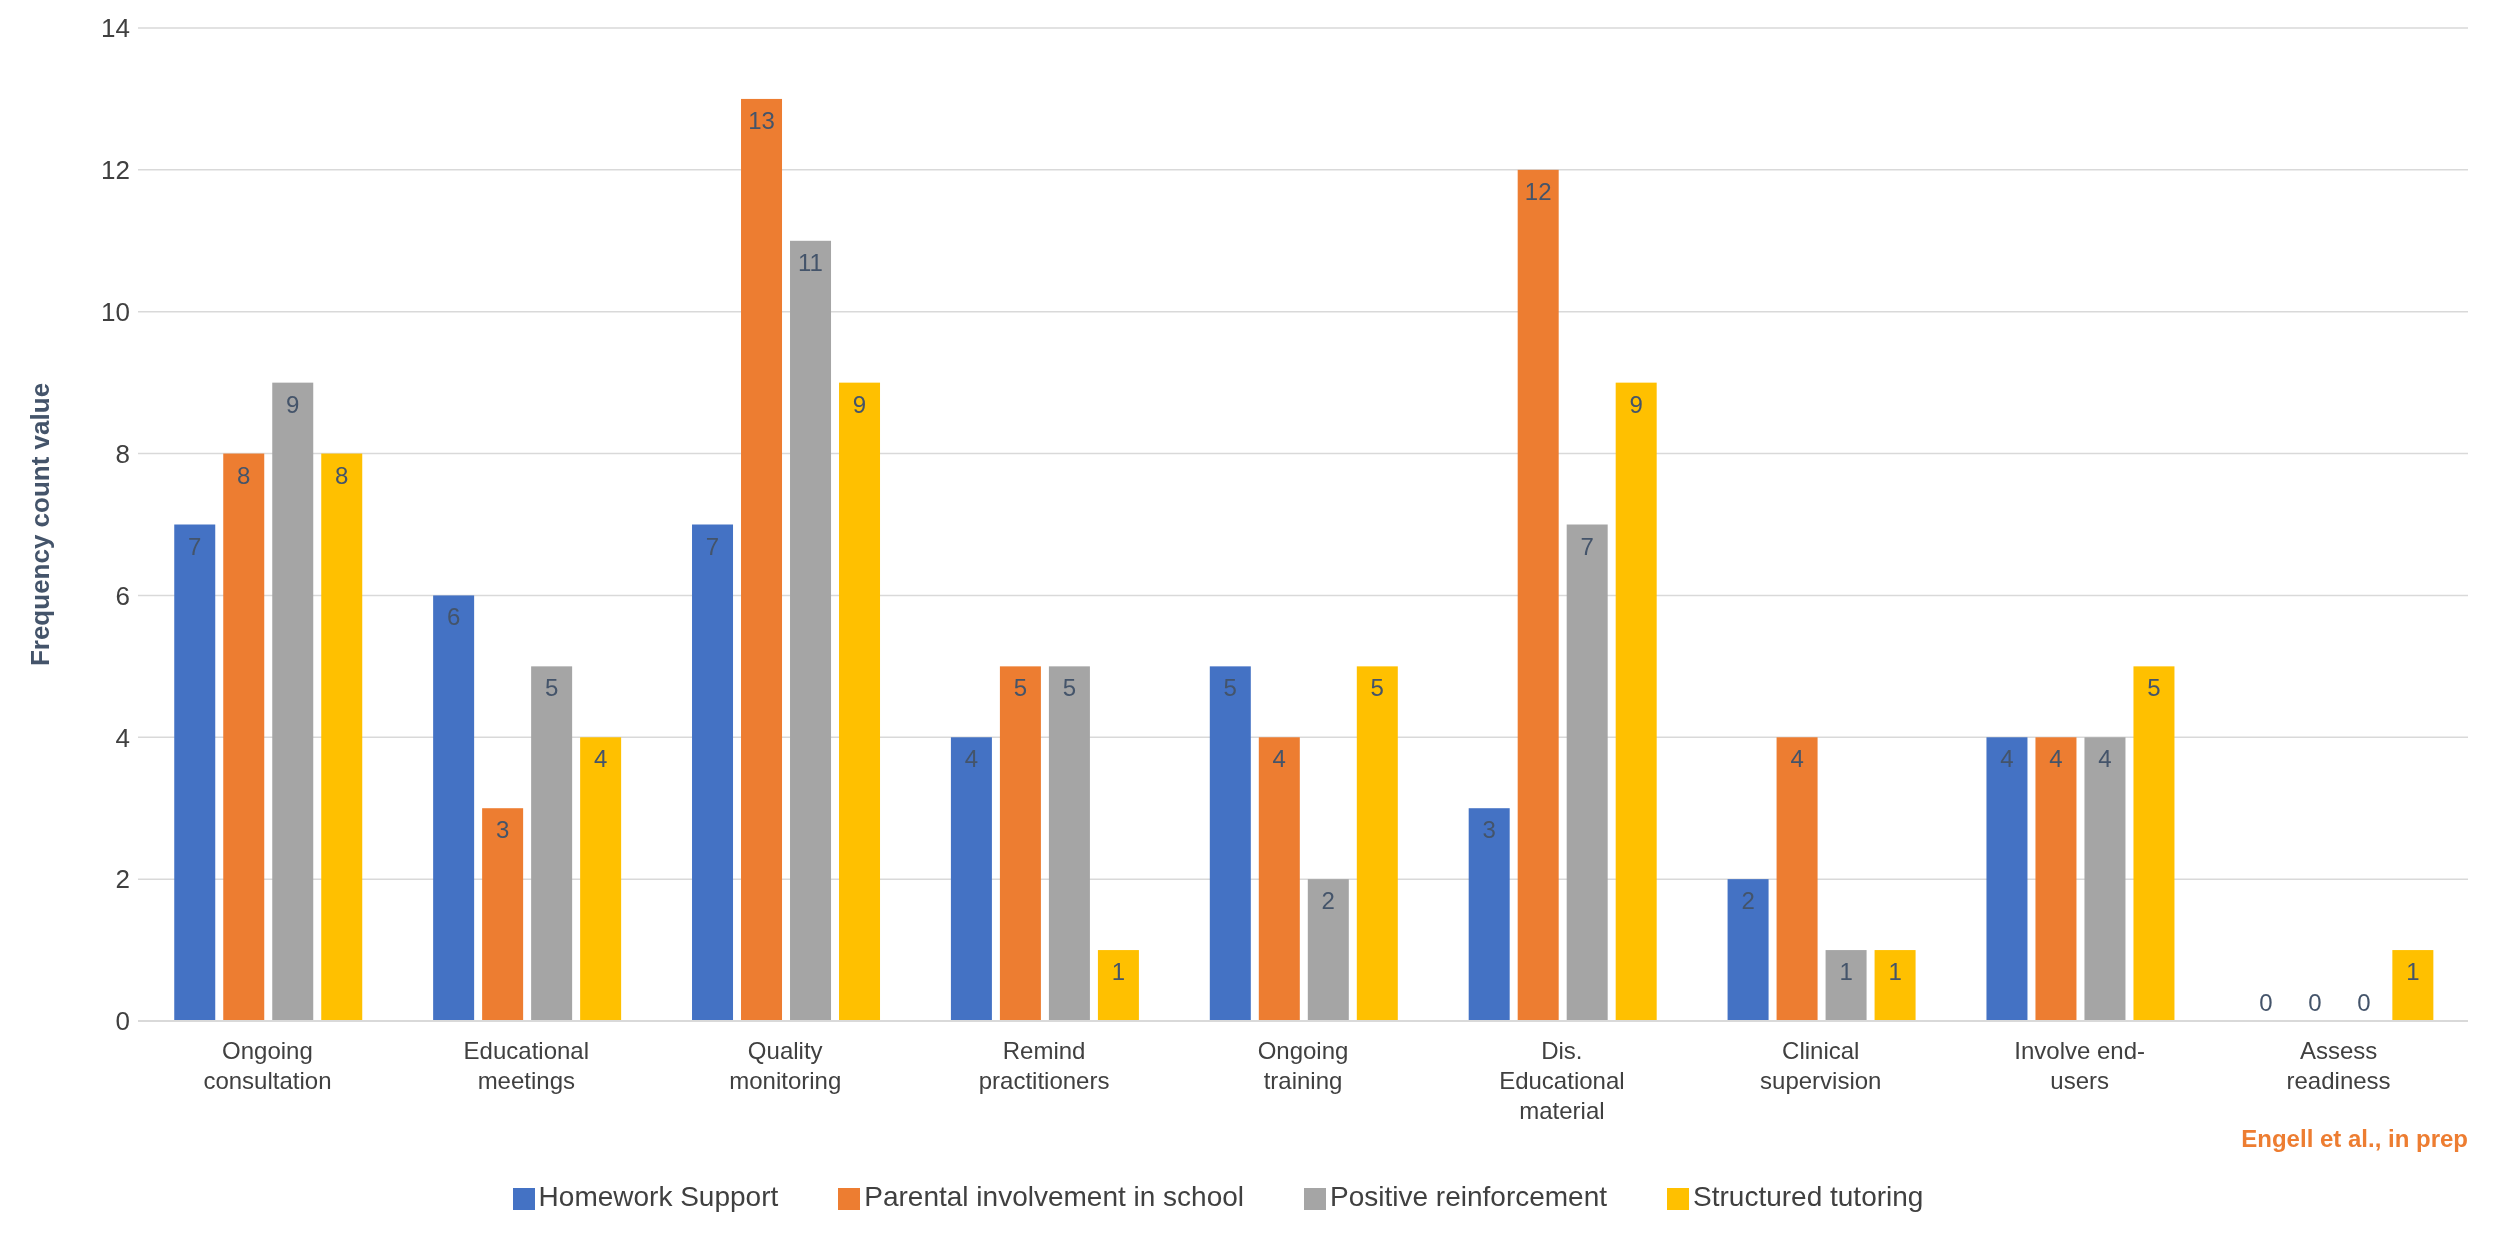 This screenshot has height=1246, width=2503. What do you see at coordinates (1044, 1065) in the screenshot?
I see `x-tick-label: Remind practitioners` at bounding box center [1044, 1065].